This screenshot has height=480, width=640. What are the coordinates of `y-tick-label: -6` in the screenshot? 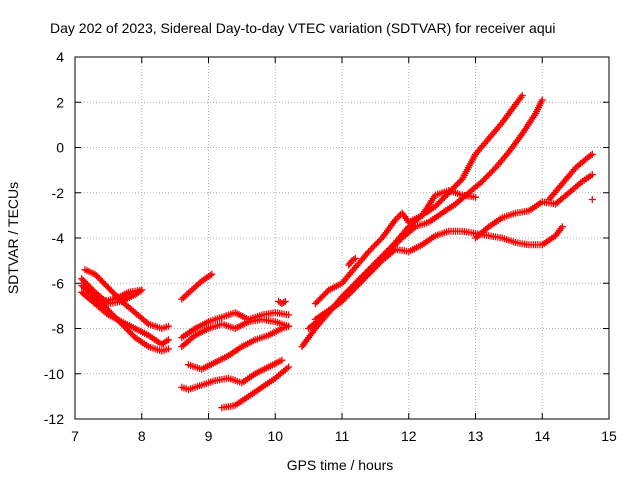 It's located at (58, 283).